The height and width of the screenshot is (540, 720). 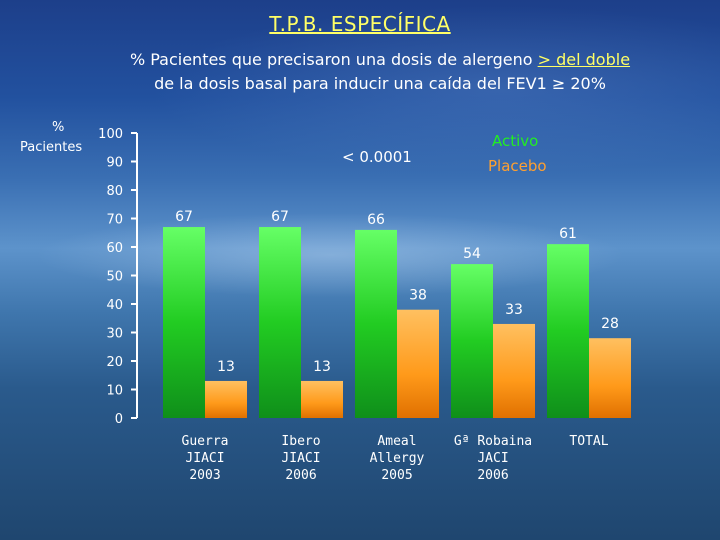 What do you see at coordinates (493, 441) in the screenshot?
I see `x-tick-label: Gª Robaina` at bounding box center [493, 441].